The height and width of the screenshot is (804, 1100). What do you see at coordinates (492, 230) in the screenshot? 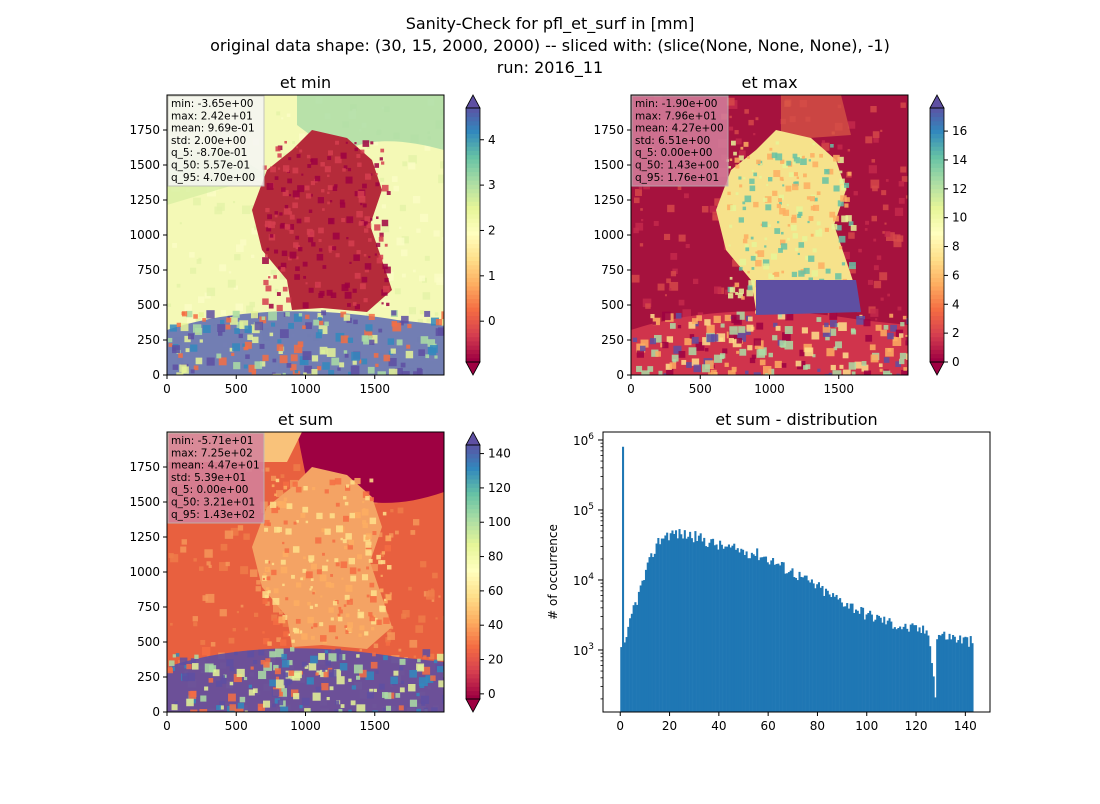
I see `colorbar-tick-label: 2` at bounding box center [492, 230].